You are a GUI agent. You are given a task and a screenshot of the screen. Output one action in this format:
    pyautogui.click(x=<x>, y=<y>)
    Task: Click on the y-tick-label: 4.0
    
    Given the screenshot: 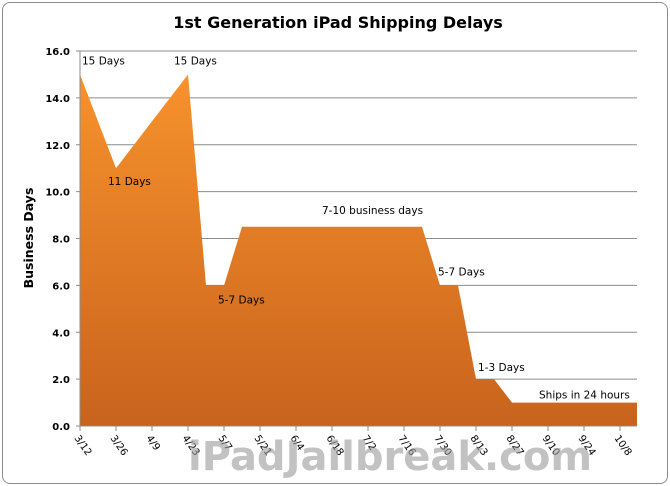 What is the action you would take?
    pyautogui.click(x=61, y=333)
    